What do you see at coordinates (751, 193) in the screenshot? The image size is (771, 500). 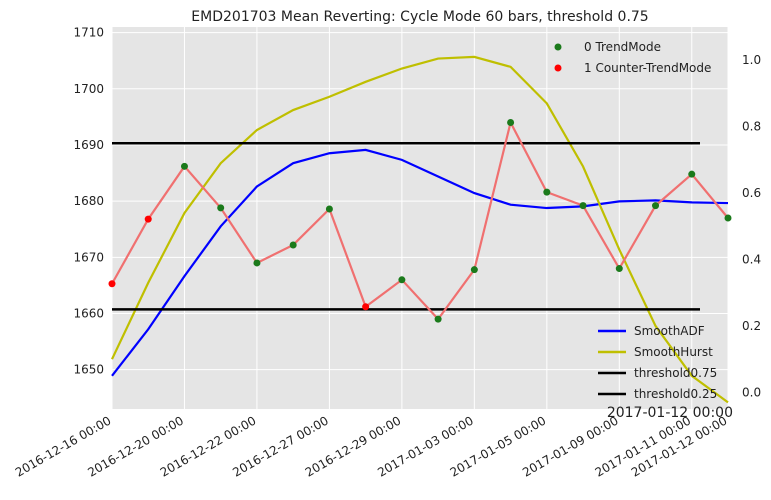 I see `y-tick-label-right: 0.6` at bounding box center [751, 193].